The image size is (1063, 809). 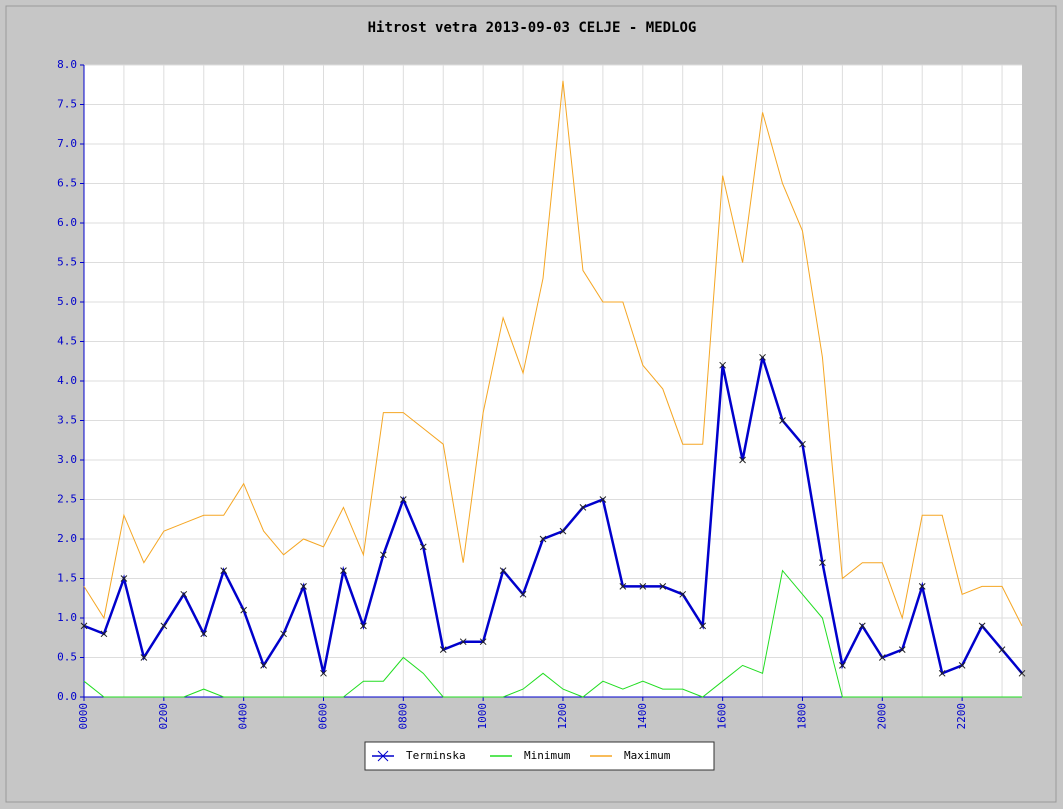 I want to click on chart-title: Hitrost vetra 2013-09-03 CELJE - MEDLOG, so click(x=532, y=28).